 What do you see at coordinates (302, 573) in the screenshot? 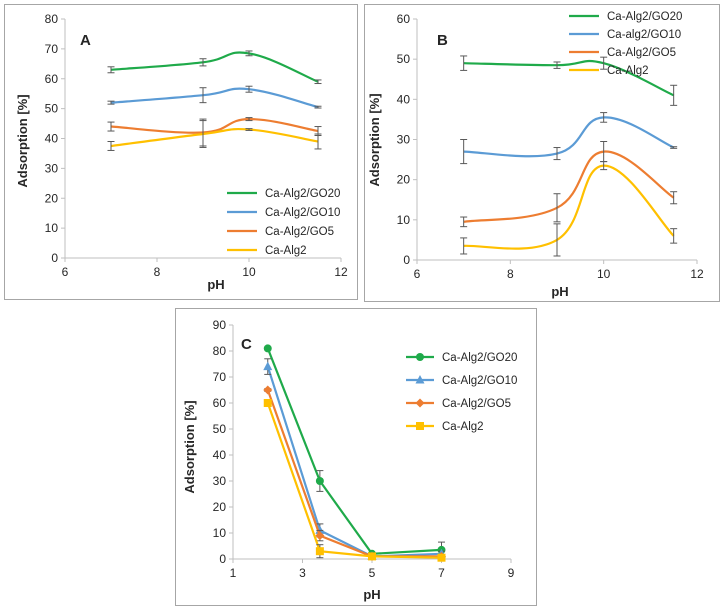
I see `x-tick-label: 3` at bounding box center [302, 573].